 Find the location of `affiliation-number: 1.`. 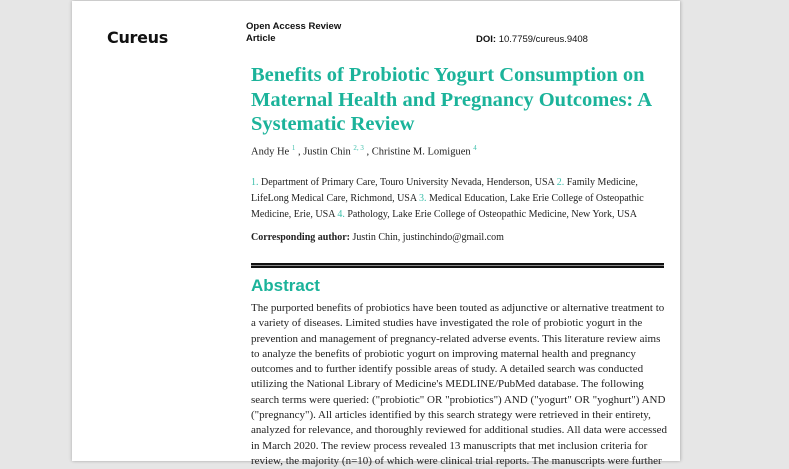

affiliation-number: 1. is located at coordinates (255, 182).